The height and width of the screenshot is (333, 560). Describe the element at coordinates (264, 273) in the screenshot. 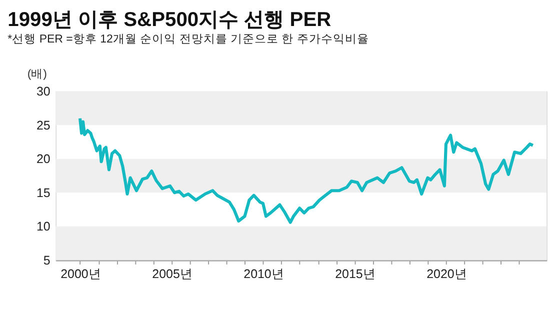

I see `x-tick-label: 2010년` at that location.